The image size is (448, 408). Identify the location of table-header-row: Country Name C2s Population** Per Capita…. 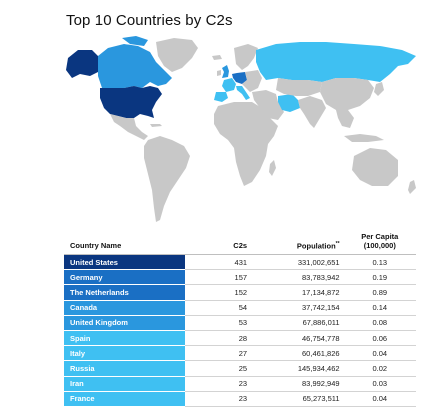
(240, 242).